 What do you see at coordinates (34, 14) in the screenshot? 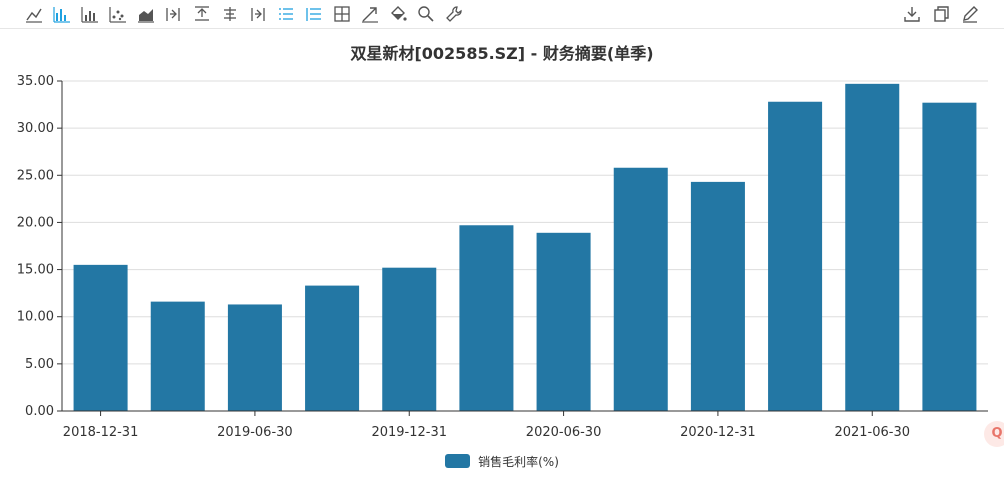
I see `line-chart-icon` at bounding box center [34, 14].